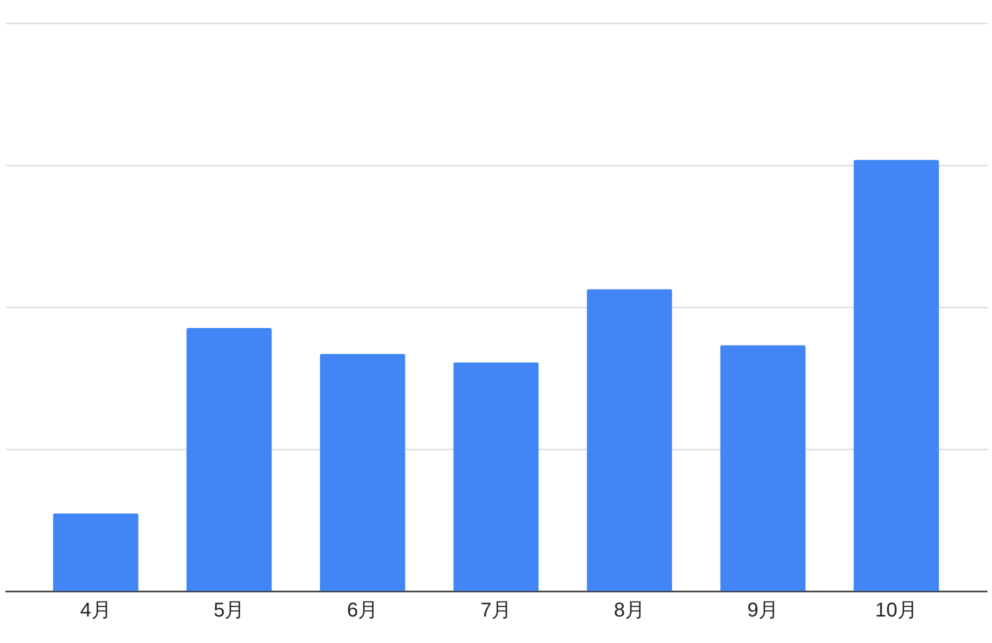 This screenshot has width=992, height=643. What do you see at coordinates (229, 611) in the screenshot?
I see `x-tick-label: 5月` at bounding box center [229, 611].